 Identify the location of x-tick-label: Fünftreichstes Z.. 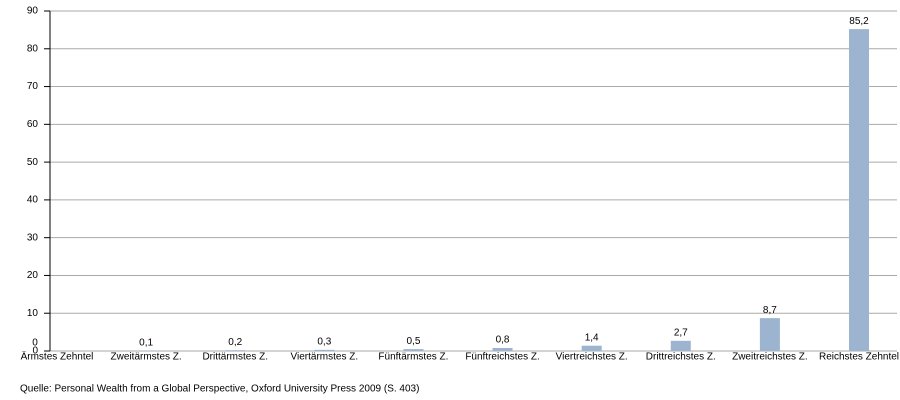
(502, 357).